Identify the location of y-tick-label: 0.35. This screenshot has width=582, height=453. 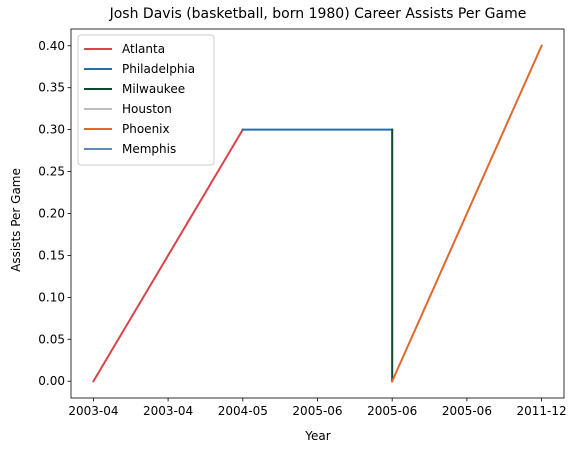
(51, 88).